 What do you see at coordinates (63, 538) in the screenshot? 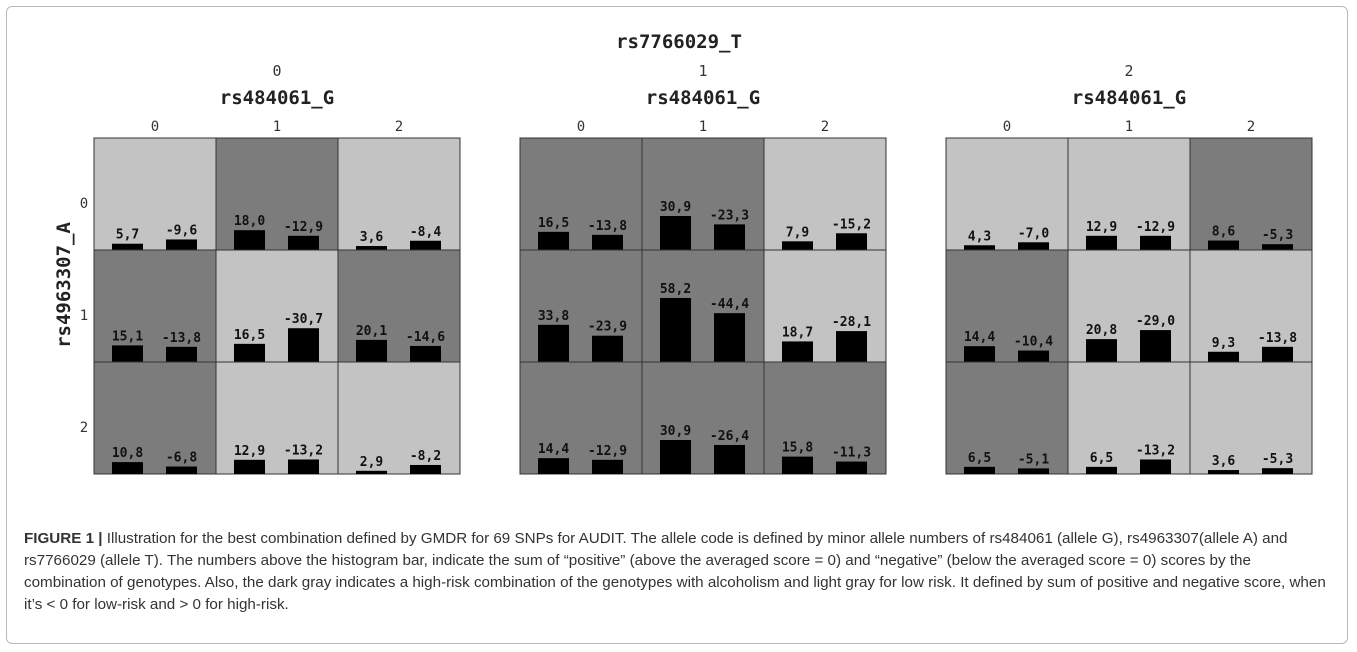
I see `caption-label: FIGURE 1 |` at bounding box center [63, 538].